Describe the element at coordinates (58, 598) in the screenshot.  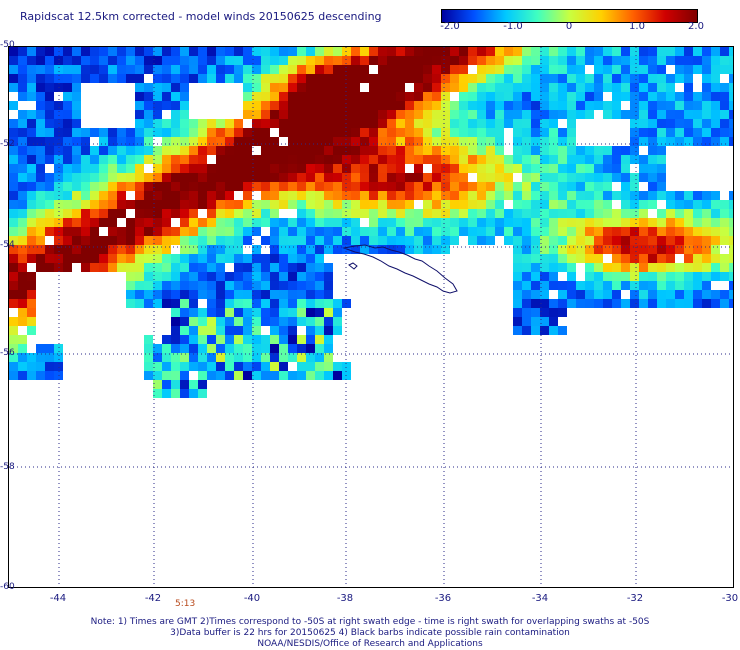
I see `lon-label: -44` at that location.